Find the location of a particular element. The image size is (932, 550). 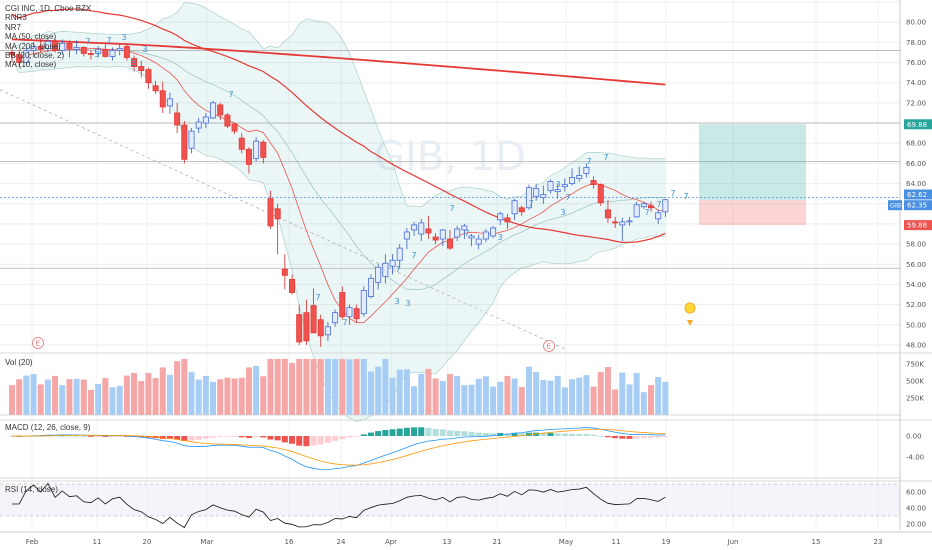

legend-item-bb: BB (20, close, 2) is located at coordinates (35, 56).